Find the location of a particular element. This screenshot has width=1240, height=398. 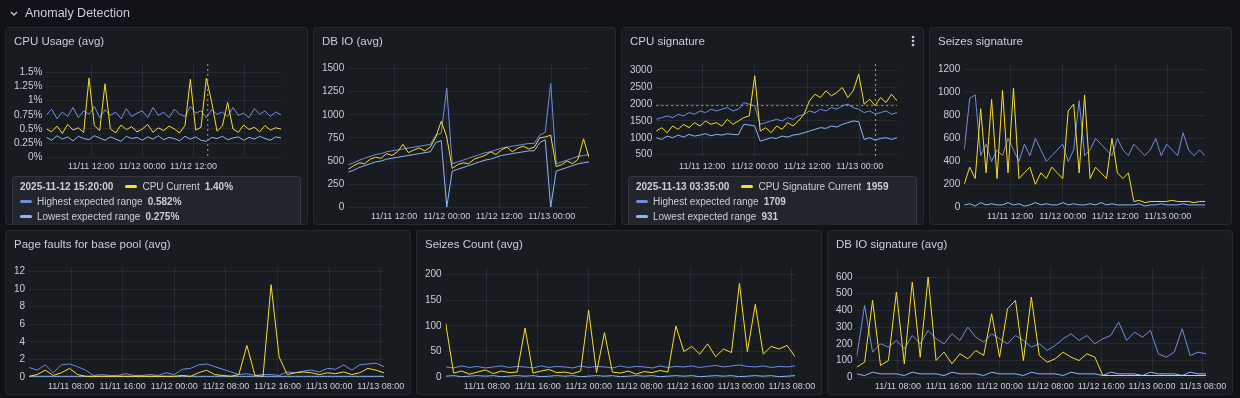

y-tick-label: 2000 is located at coordinates (641, 103).